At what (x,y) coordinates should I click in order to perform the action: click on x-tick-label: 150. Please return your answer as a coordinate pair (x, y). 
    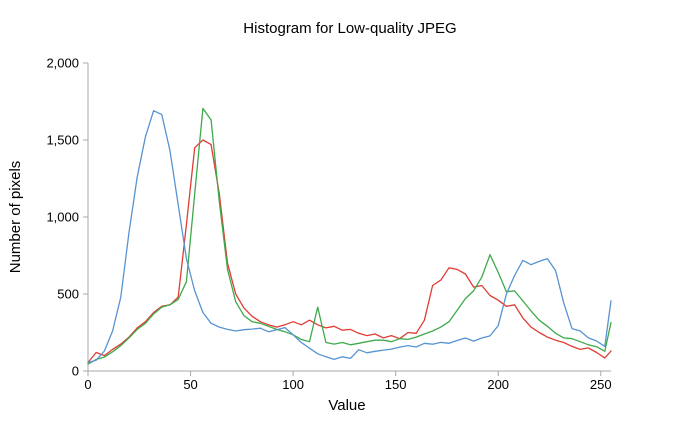
    Looking at the image, I should click on (396, 384).